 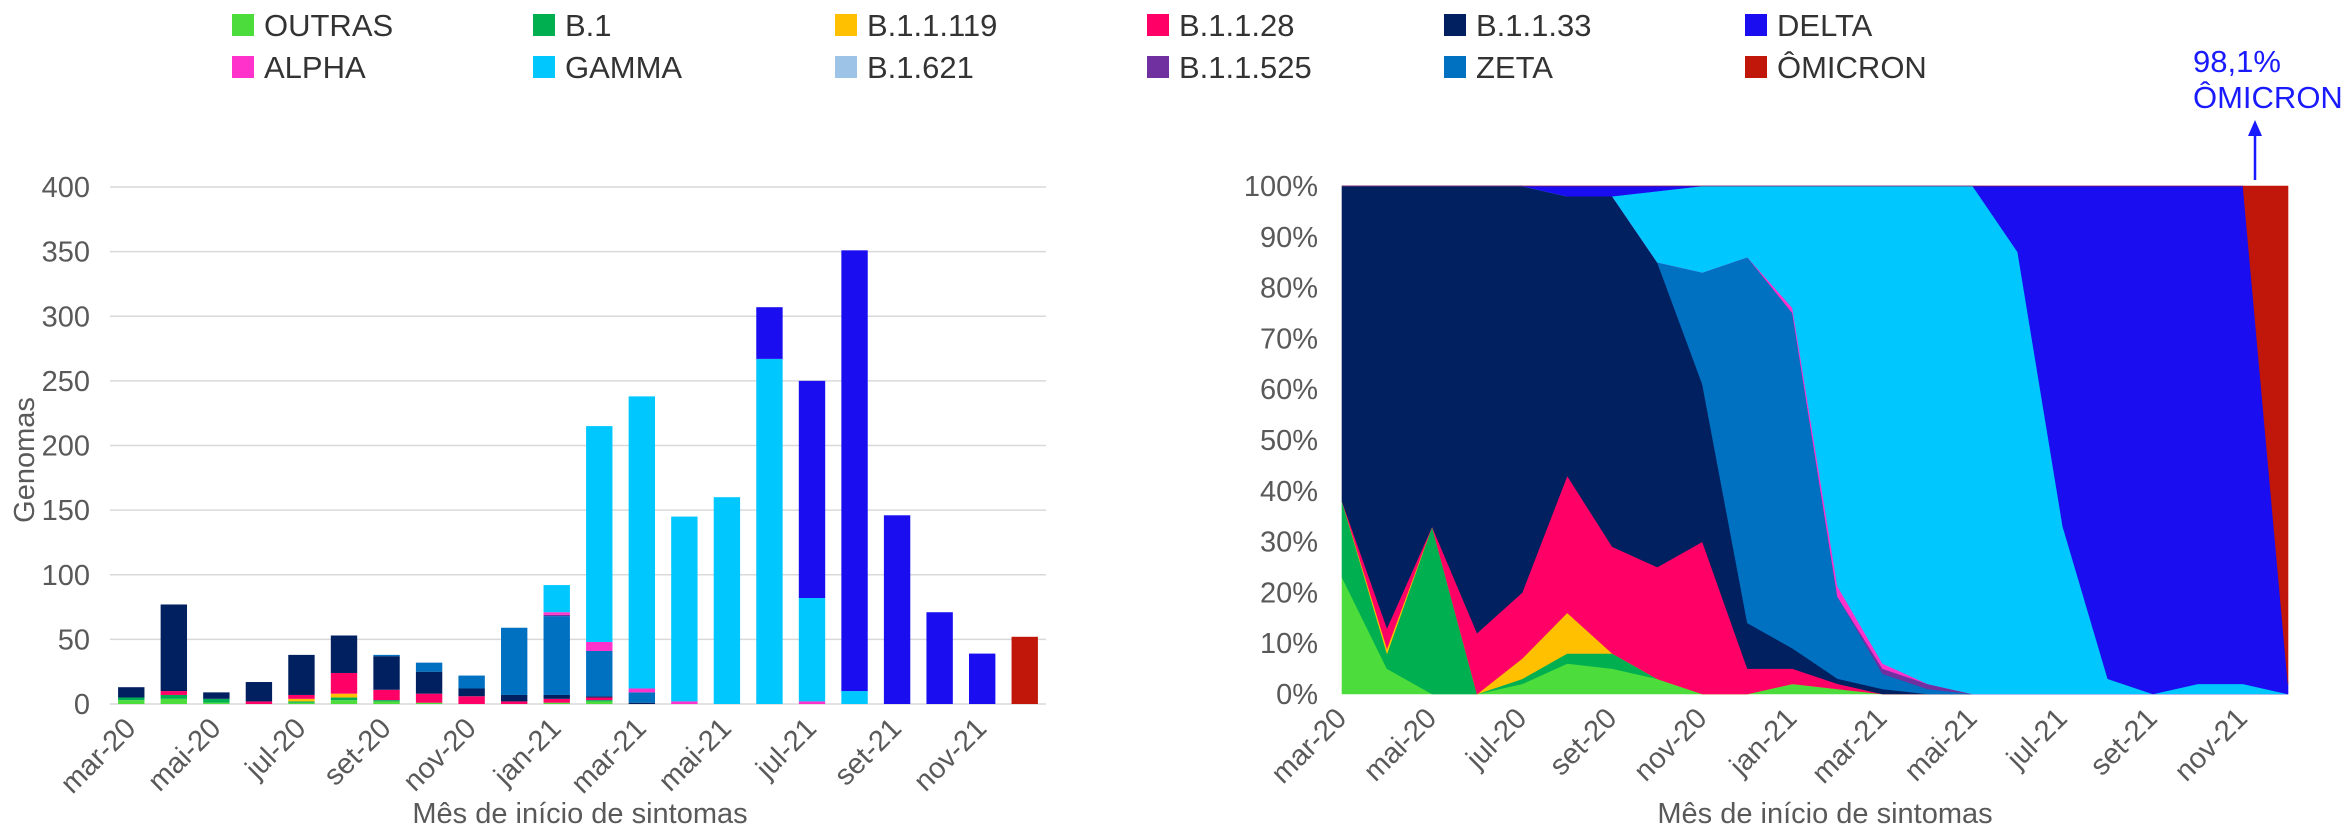 I want to click on legend-swatch-zeta, so click(x=1455, y=67).